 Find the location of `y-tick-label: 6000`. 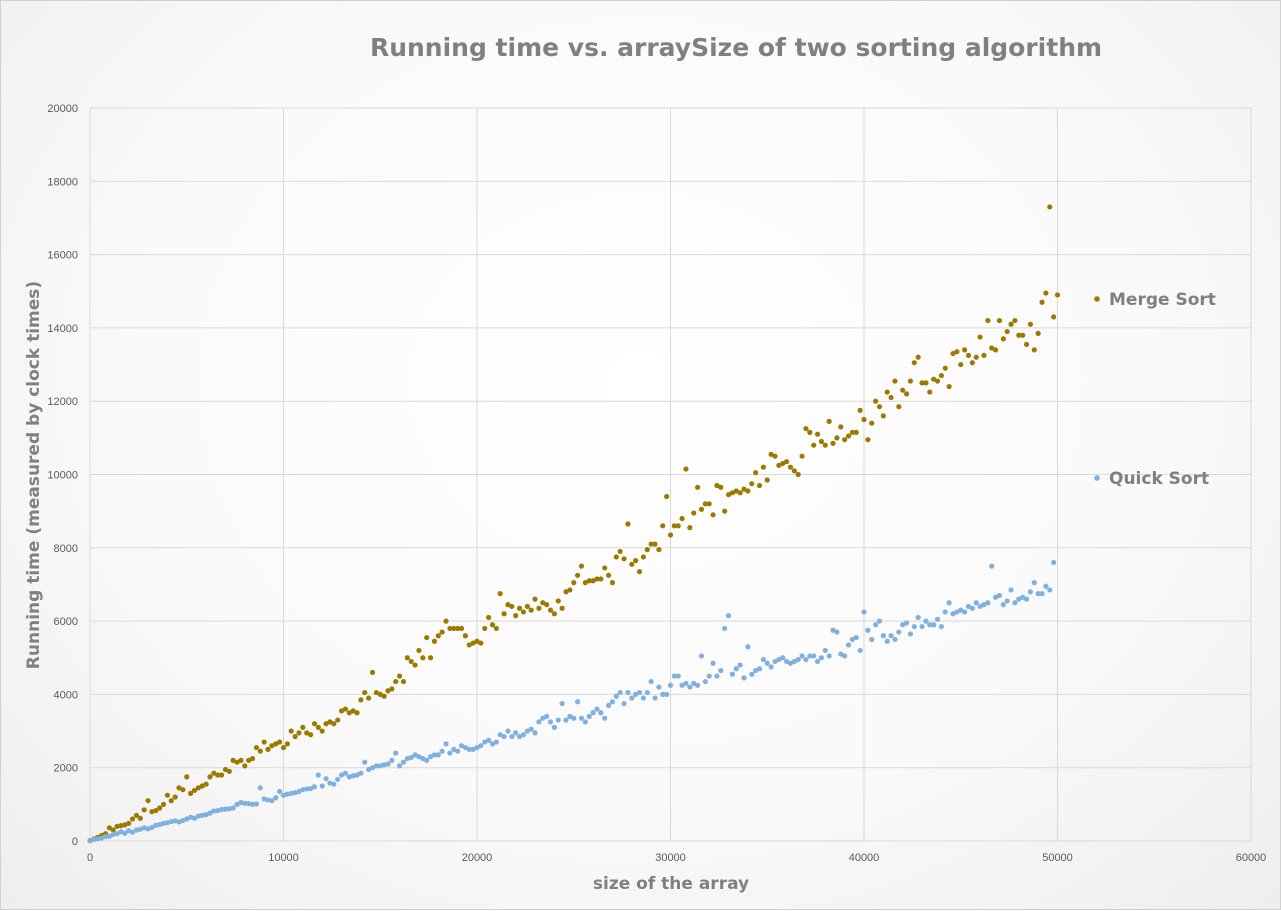

y-tick-label: 6000 is located at coordinates (66, 622).